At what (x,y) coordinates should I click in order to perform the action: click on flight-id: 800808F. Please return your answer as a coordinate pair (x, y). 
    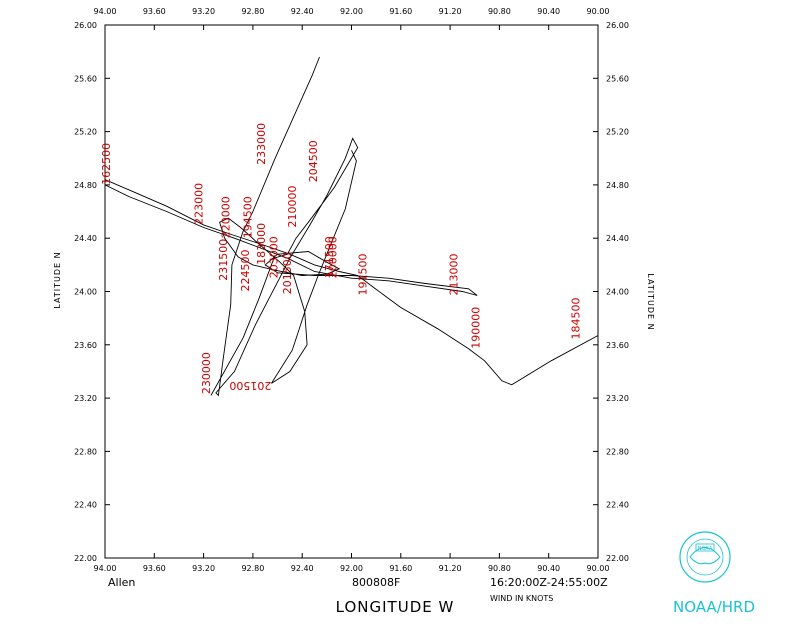
    Looking at the image, I should click on (376, 582).